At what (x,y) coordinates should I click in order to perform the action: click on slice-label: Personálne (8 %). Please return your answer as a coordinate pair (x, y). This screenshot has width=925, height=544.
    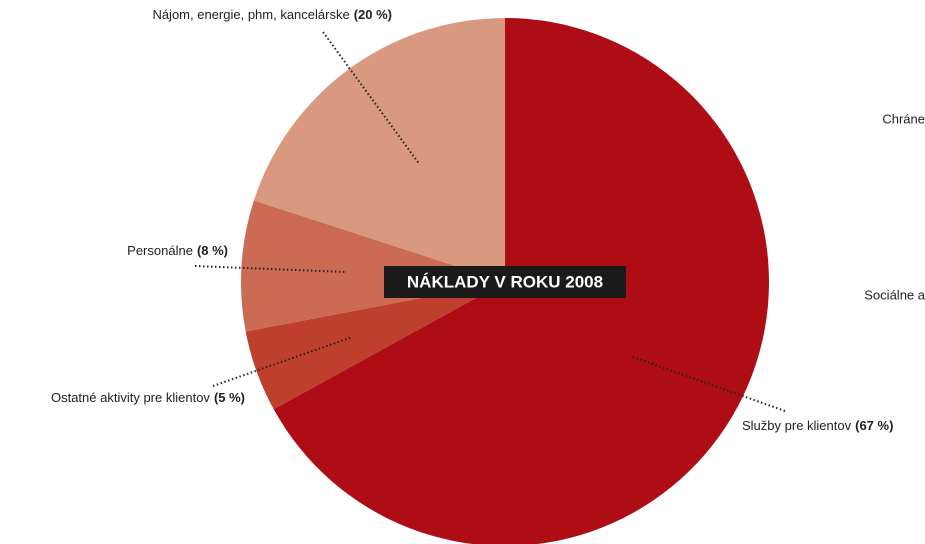
    Looking at the image, I should click on (177, 250).